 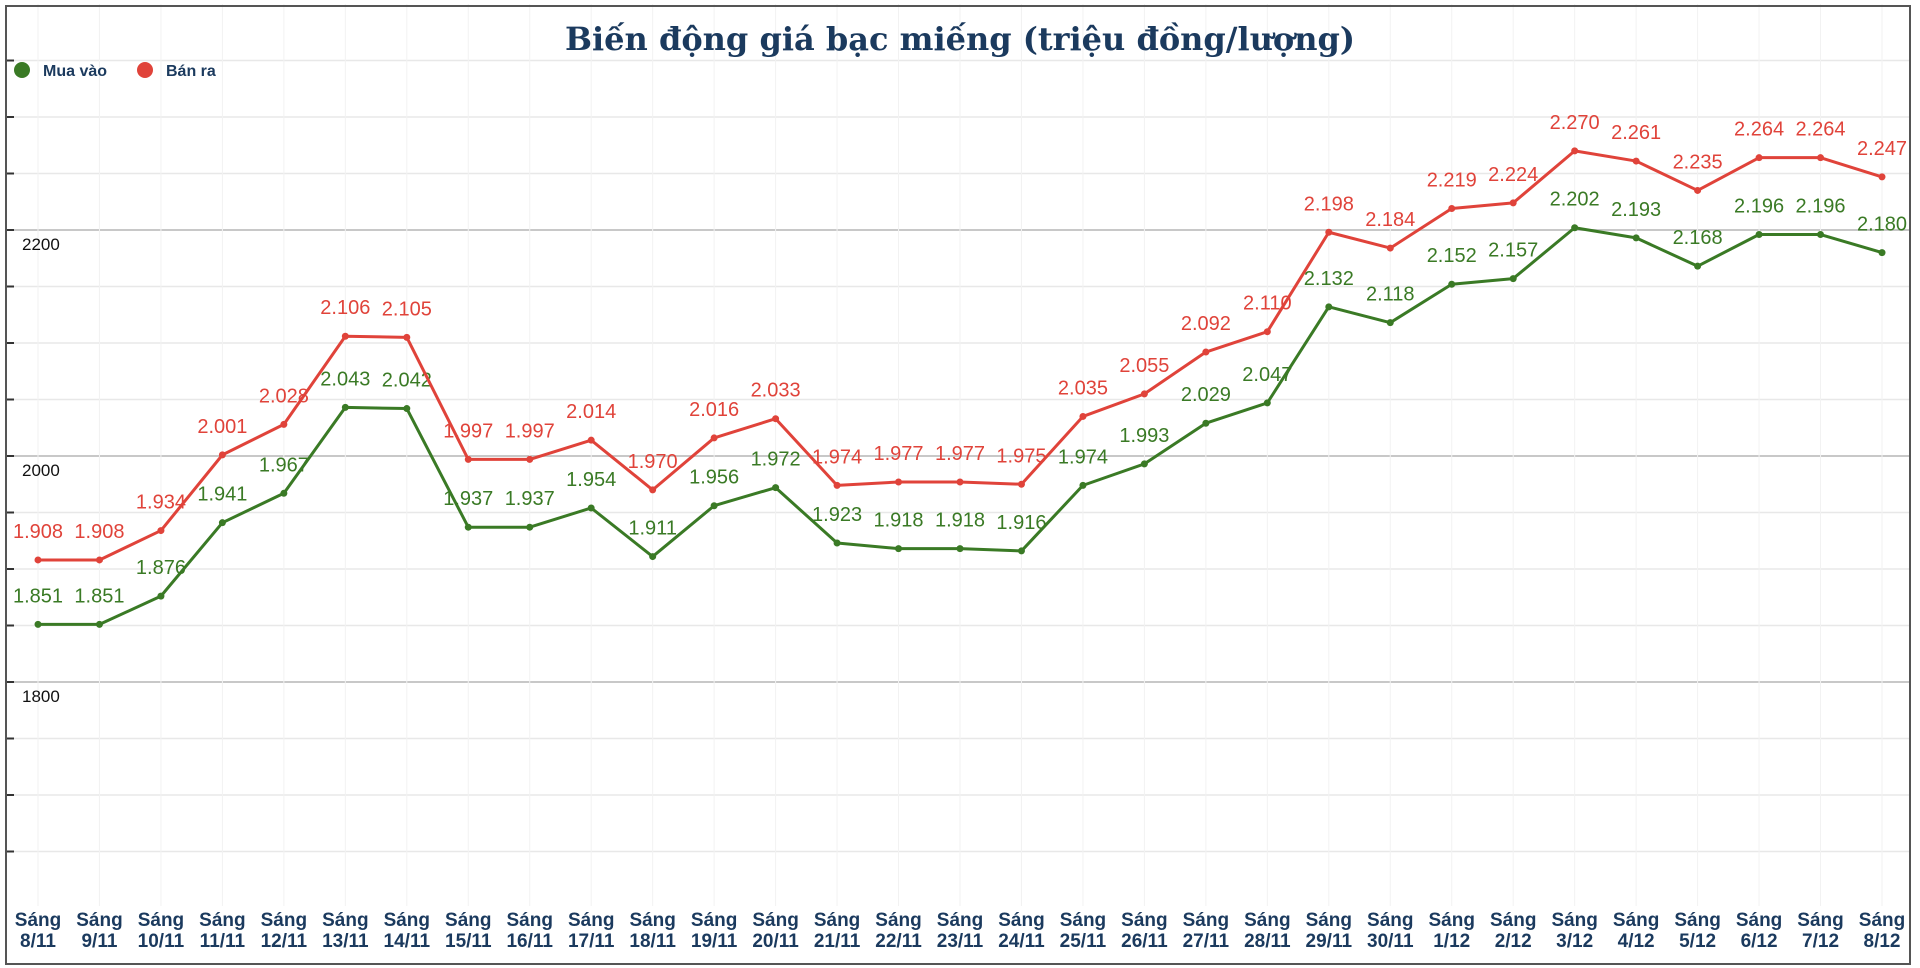 What do you see at coordinates (1021, 523) in the screenshot?
I see `data-label: 1.916` at bounding box center [1021, 523].